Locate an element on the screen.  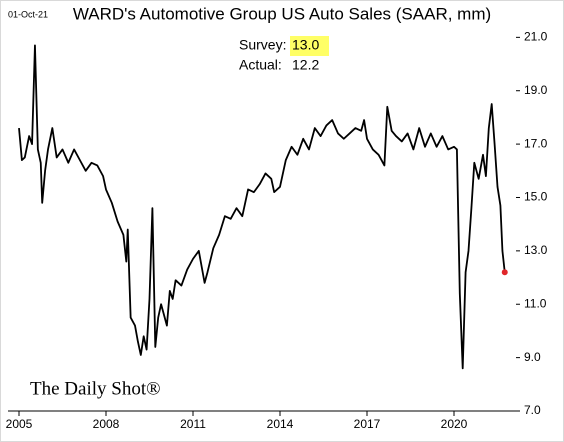
y-tick-label: 19.0 is located at coordinates (536, 90).